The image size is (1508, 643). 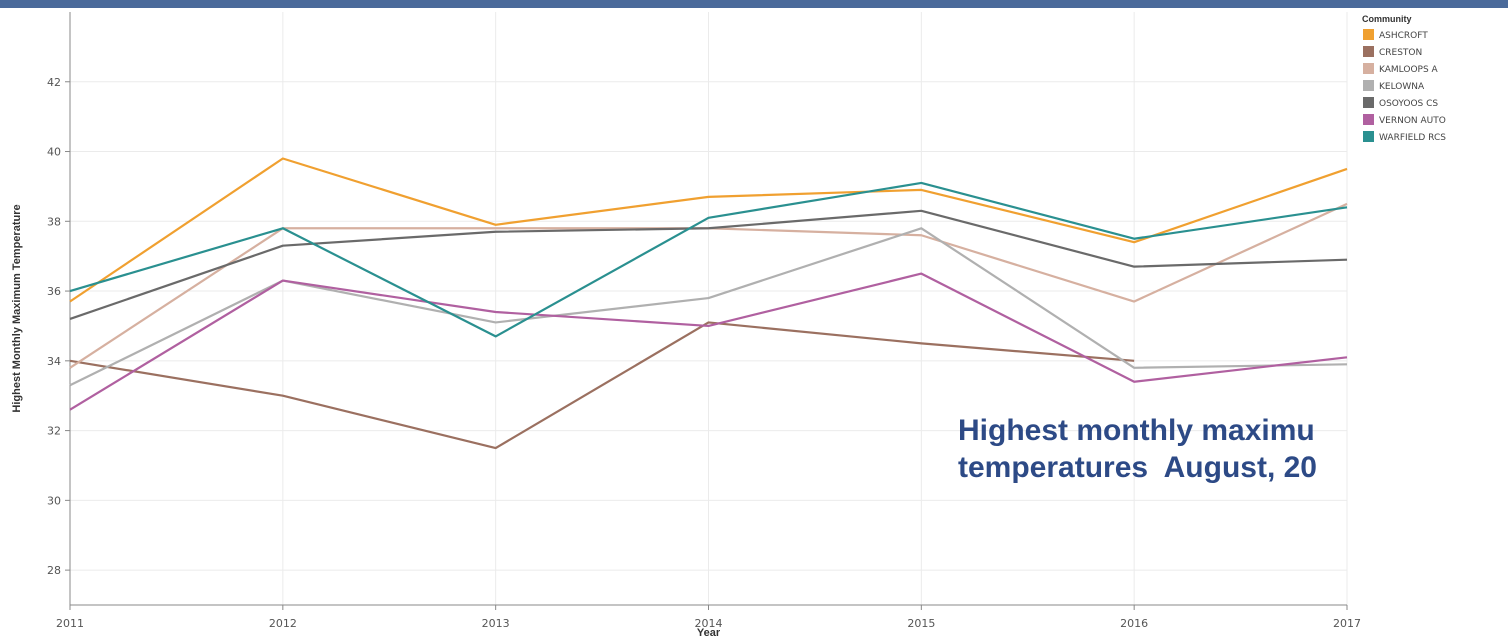 I want to click on y-tick-label: 40, so click(x=54, y=152).